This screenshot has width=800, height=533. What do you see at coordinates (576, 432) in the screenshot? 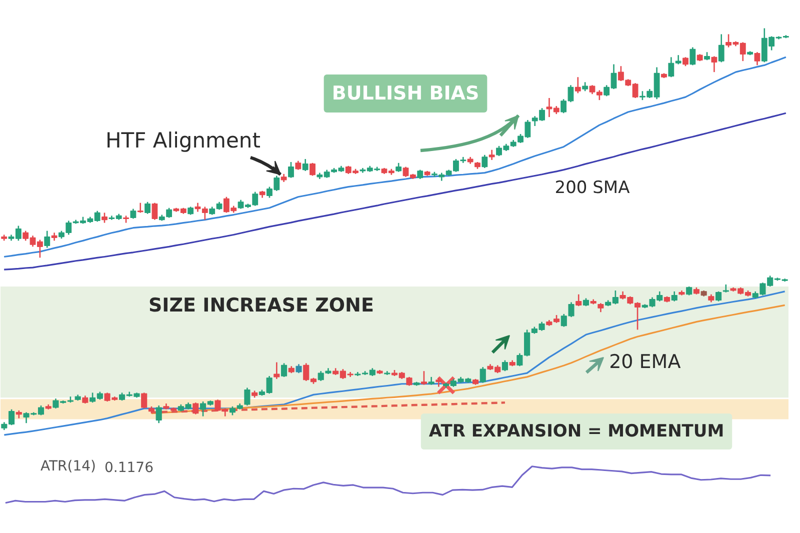
I see `annotation: ATR EXPANSION = MOMENTUM` at bounding box center [576, 432].